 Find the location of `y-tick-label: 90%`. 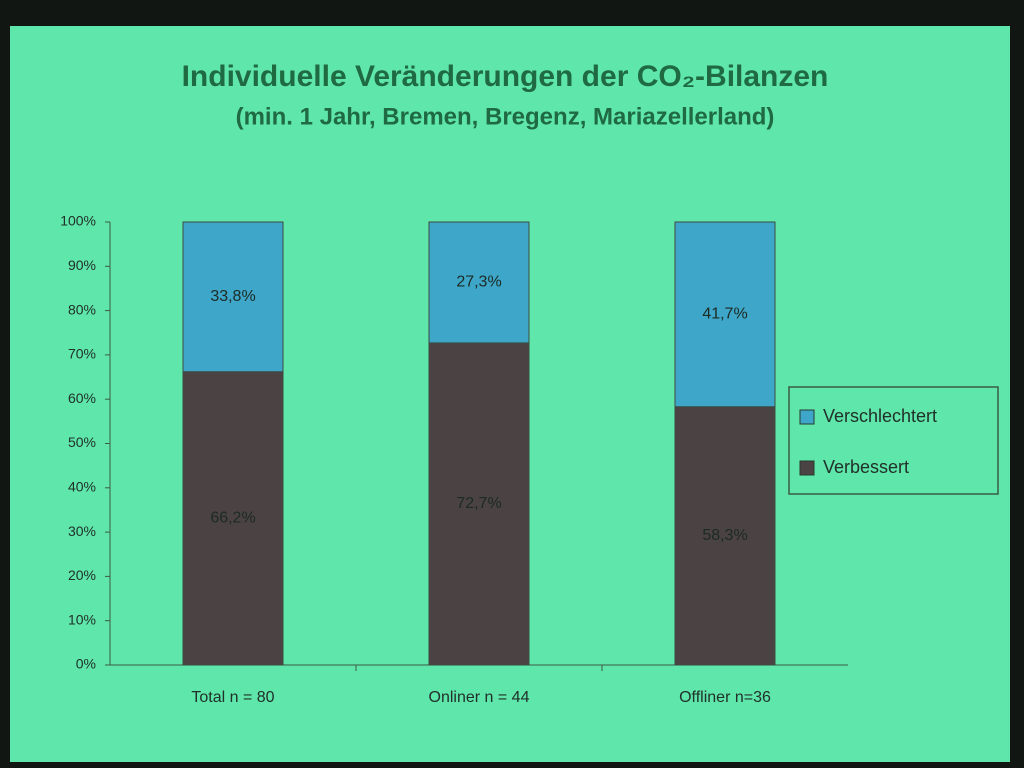

y-tick-label: 90% is located at coordinates (82, 265).